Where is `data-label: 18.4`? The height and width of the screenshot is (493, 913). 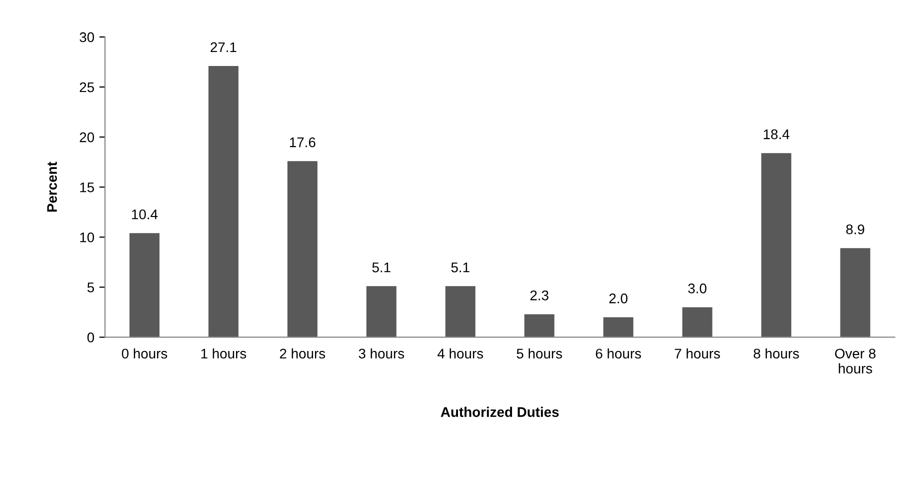 data-label: 18.4 is located at coordinates (777, 134).